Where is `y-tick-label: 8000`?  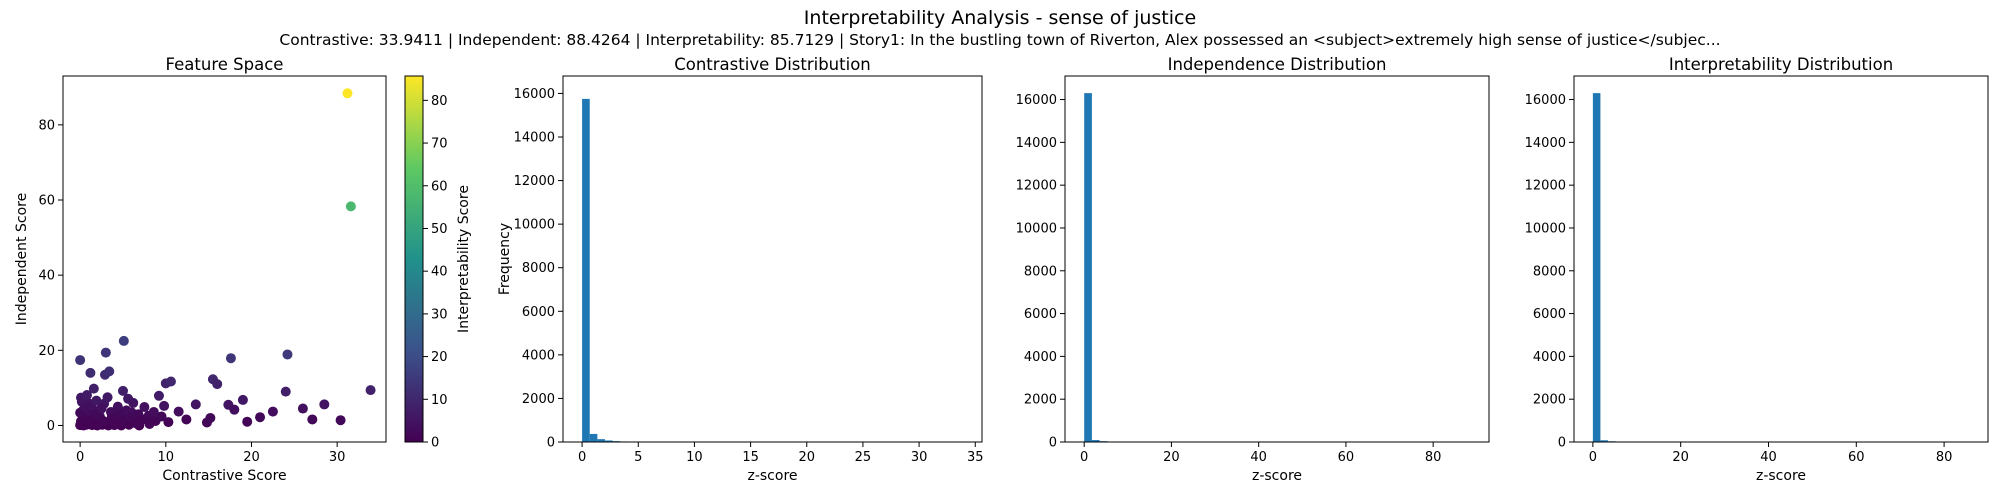 y-tick-label: 8000 is located at coordinates (1549, 271).